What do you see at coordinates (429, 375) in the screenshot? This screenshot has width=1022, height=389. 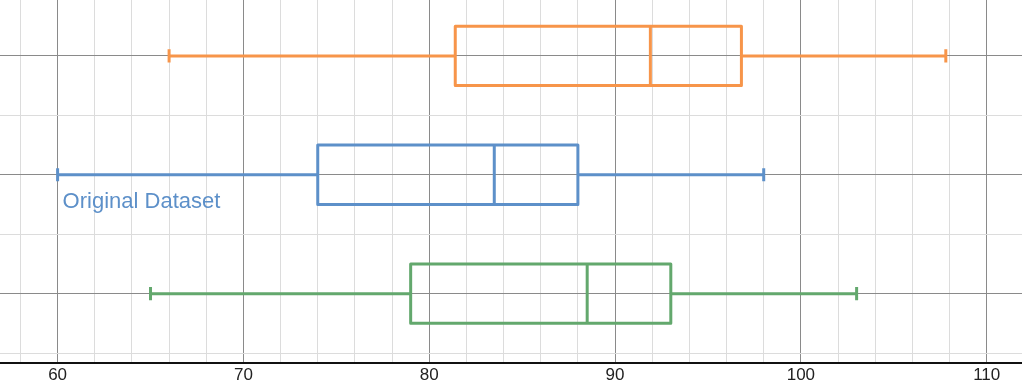 I see `x-tick-label: 80` at bounding box center [429, 375].